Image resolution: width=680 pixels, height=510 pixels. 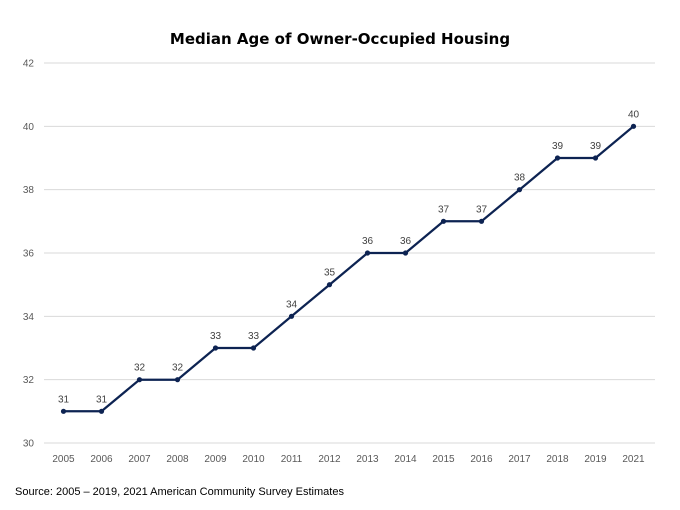 What do you see at coordinates (596, 146) in the screenshot?
I see `data-label-2019: 39` at bounding box center [596, 146].